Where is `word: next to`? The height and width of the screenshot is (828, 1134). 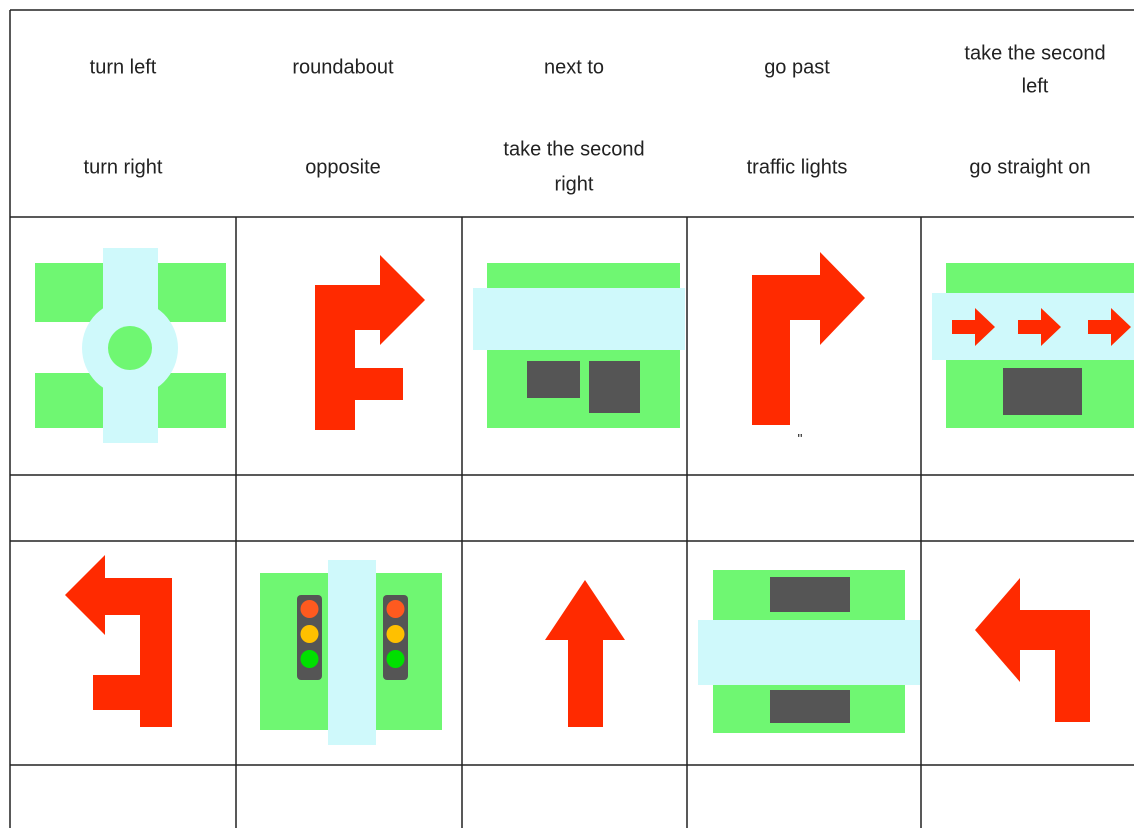
word: next to is located at coordinates (574, 67).